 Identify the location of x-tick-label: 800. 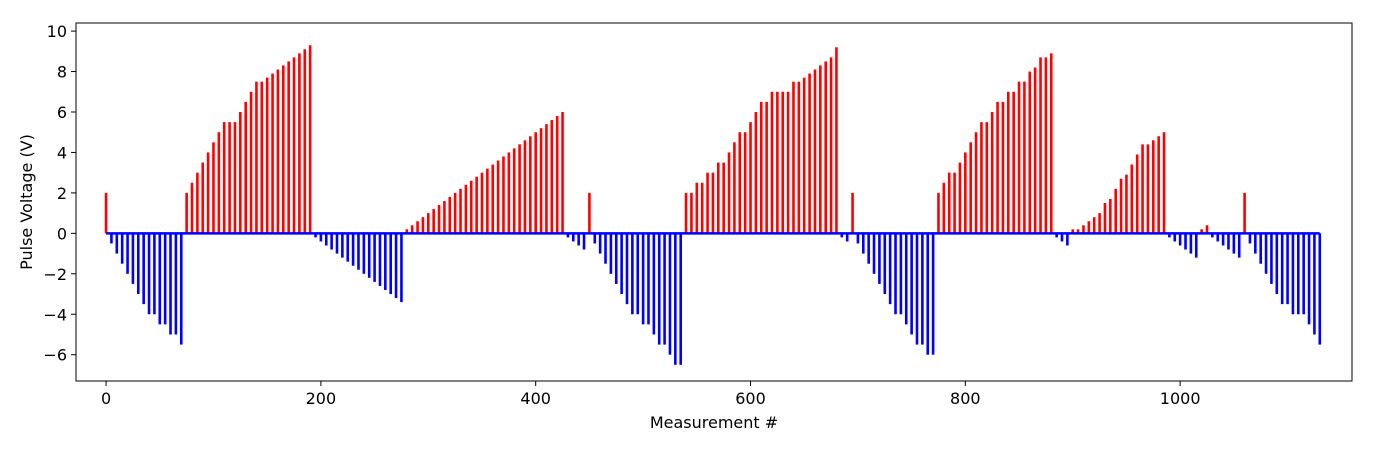
(965, 398).